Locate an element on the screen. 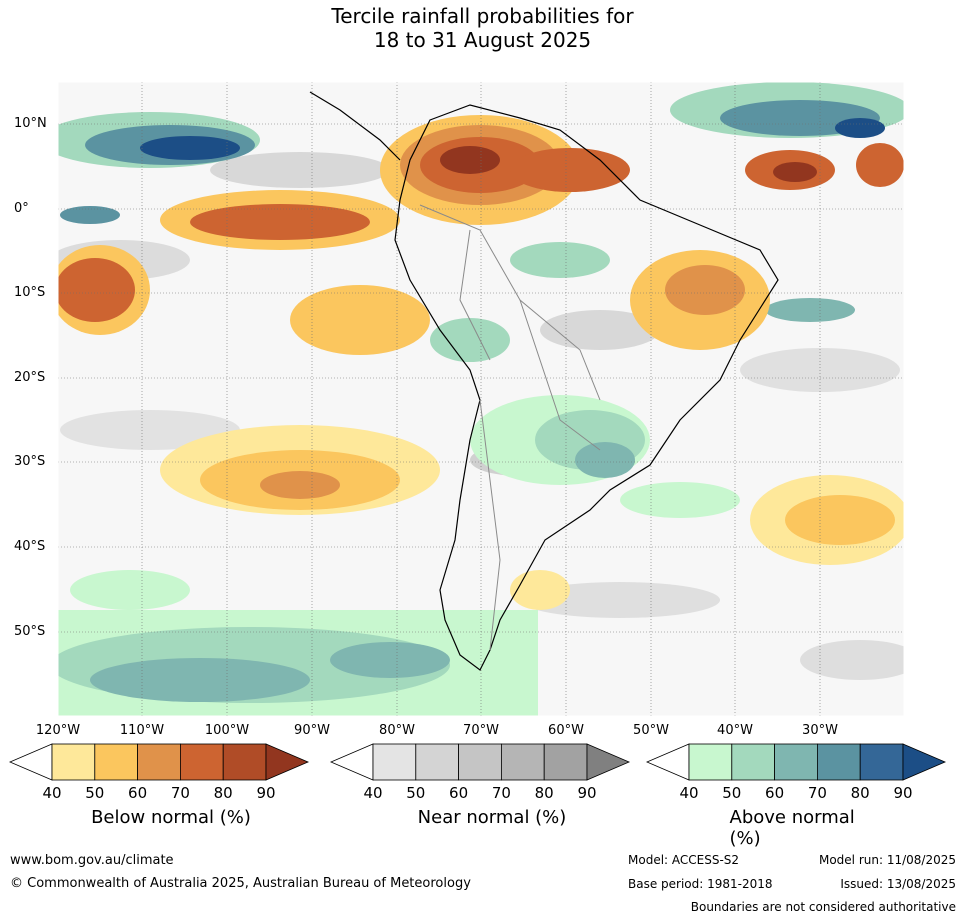 This screenshot has height=919, width=965. latitude-label: 40°S is located at coordinates (30, 546).